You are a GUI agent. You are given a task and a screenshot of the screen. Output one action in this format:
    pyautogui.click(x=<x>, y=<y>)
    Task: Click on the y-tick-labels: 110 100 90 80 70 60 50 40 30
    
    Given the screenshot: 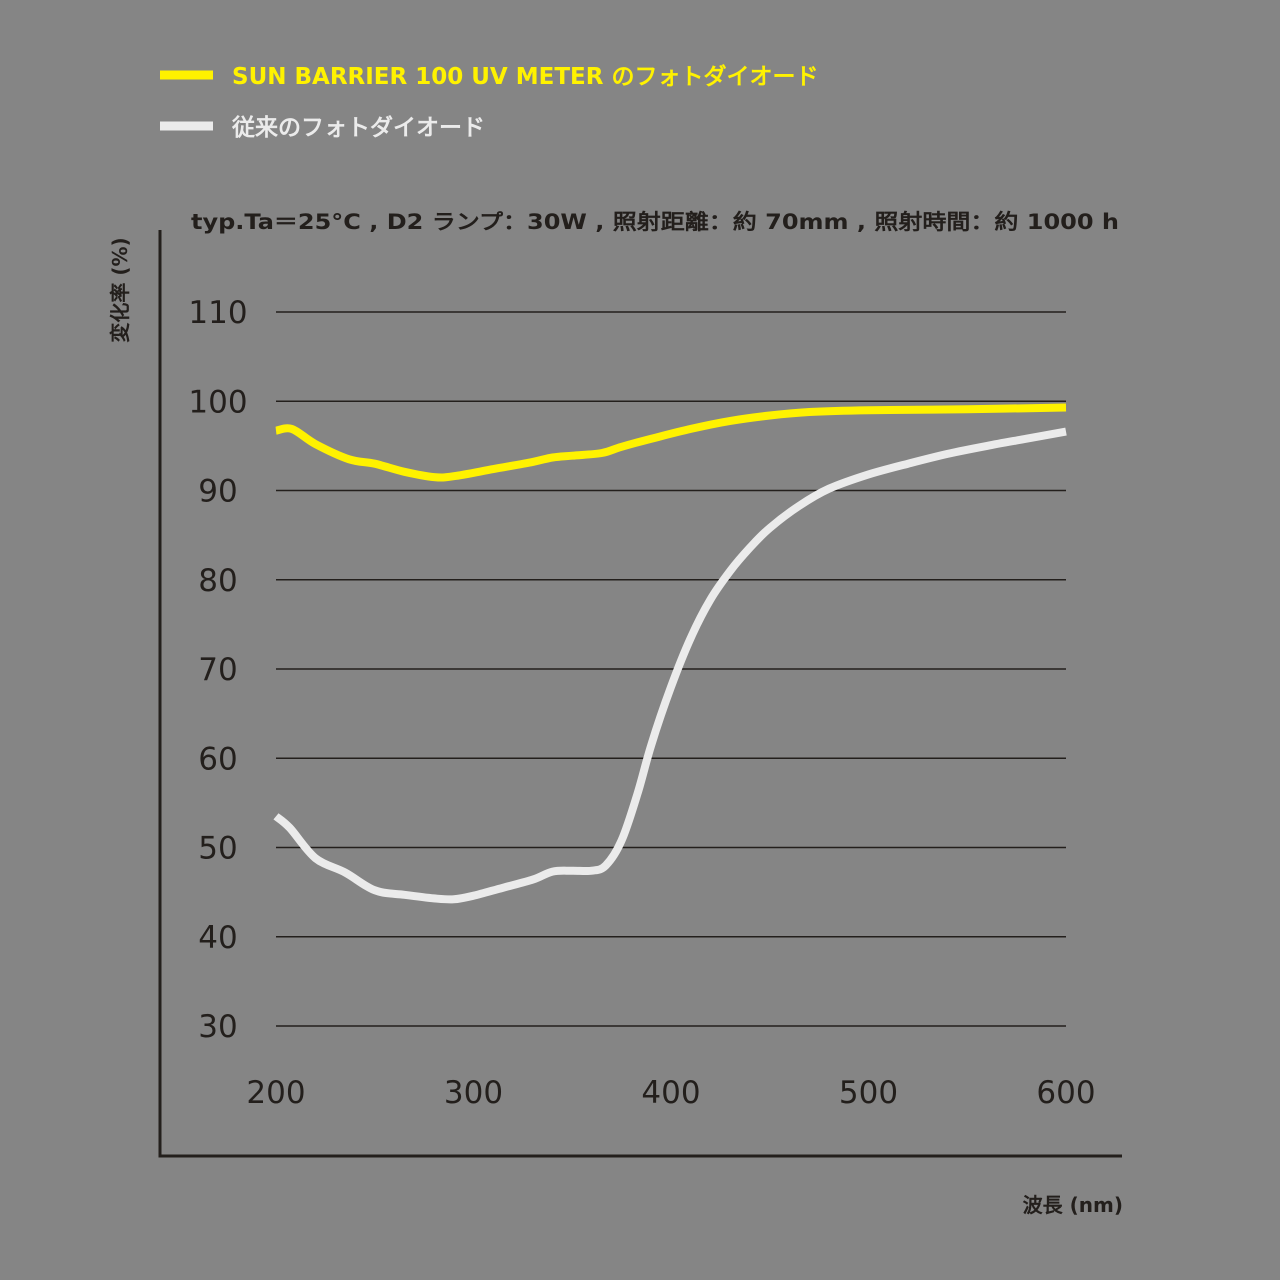 What is the action you would take?
    pyautogui.click(x=217, y=670)
    